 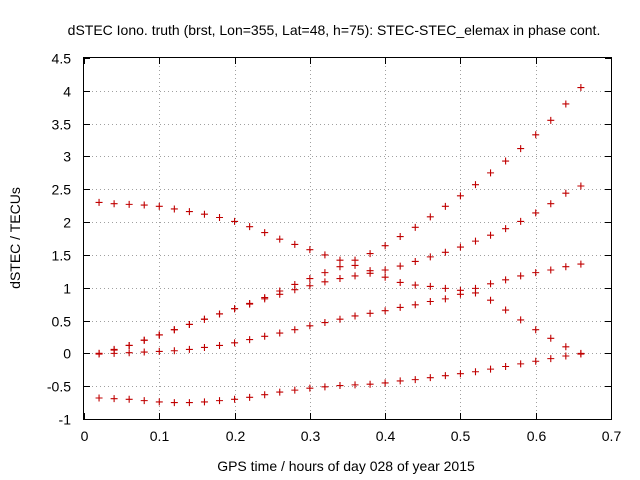 I want to click on x-tick-label: 0.5, so click(x=461, y=436).